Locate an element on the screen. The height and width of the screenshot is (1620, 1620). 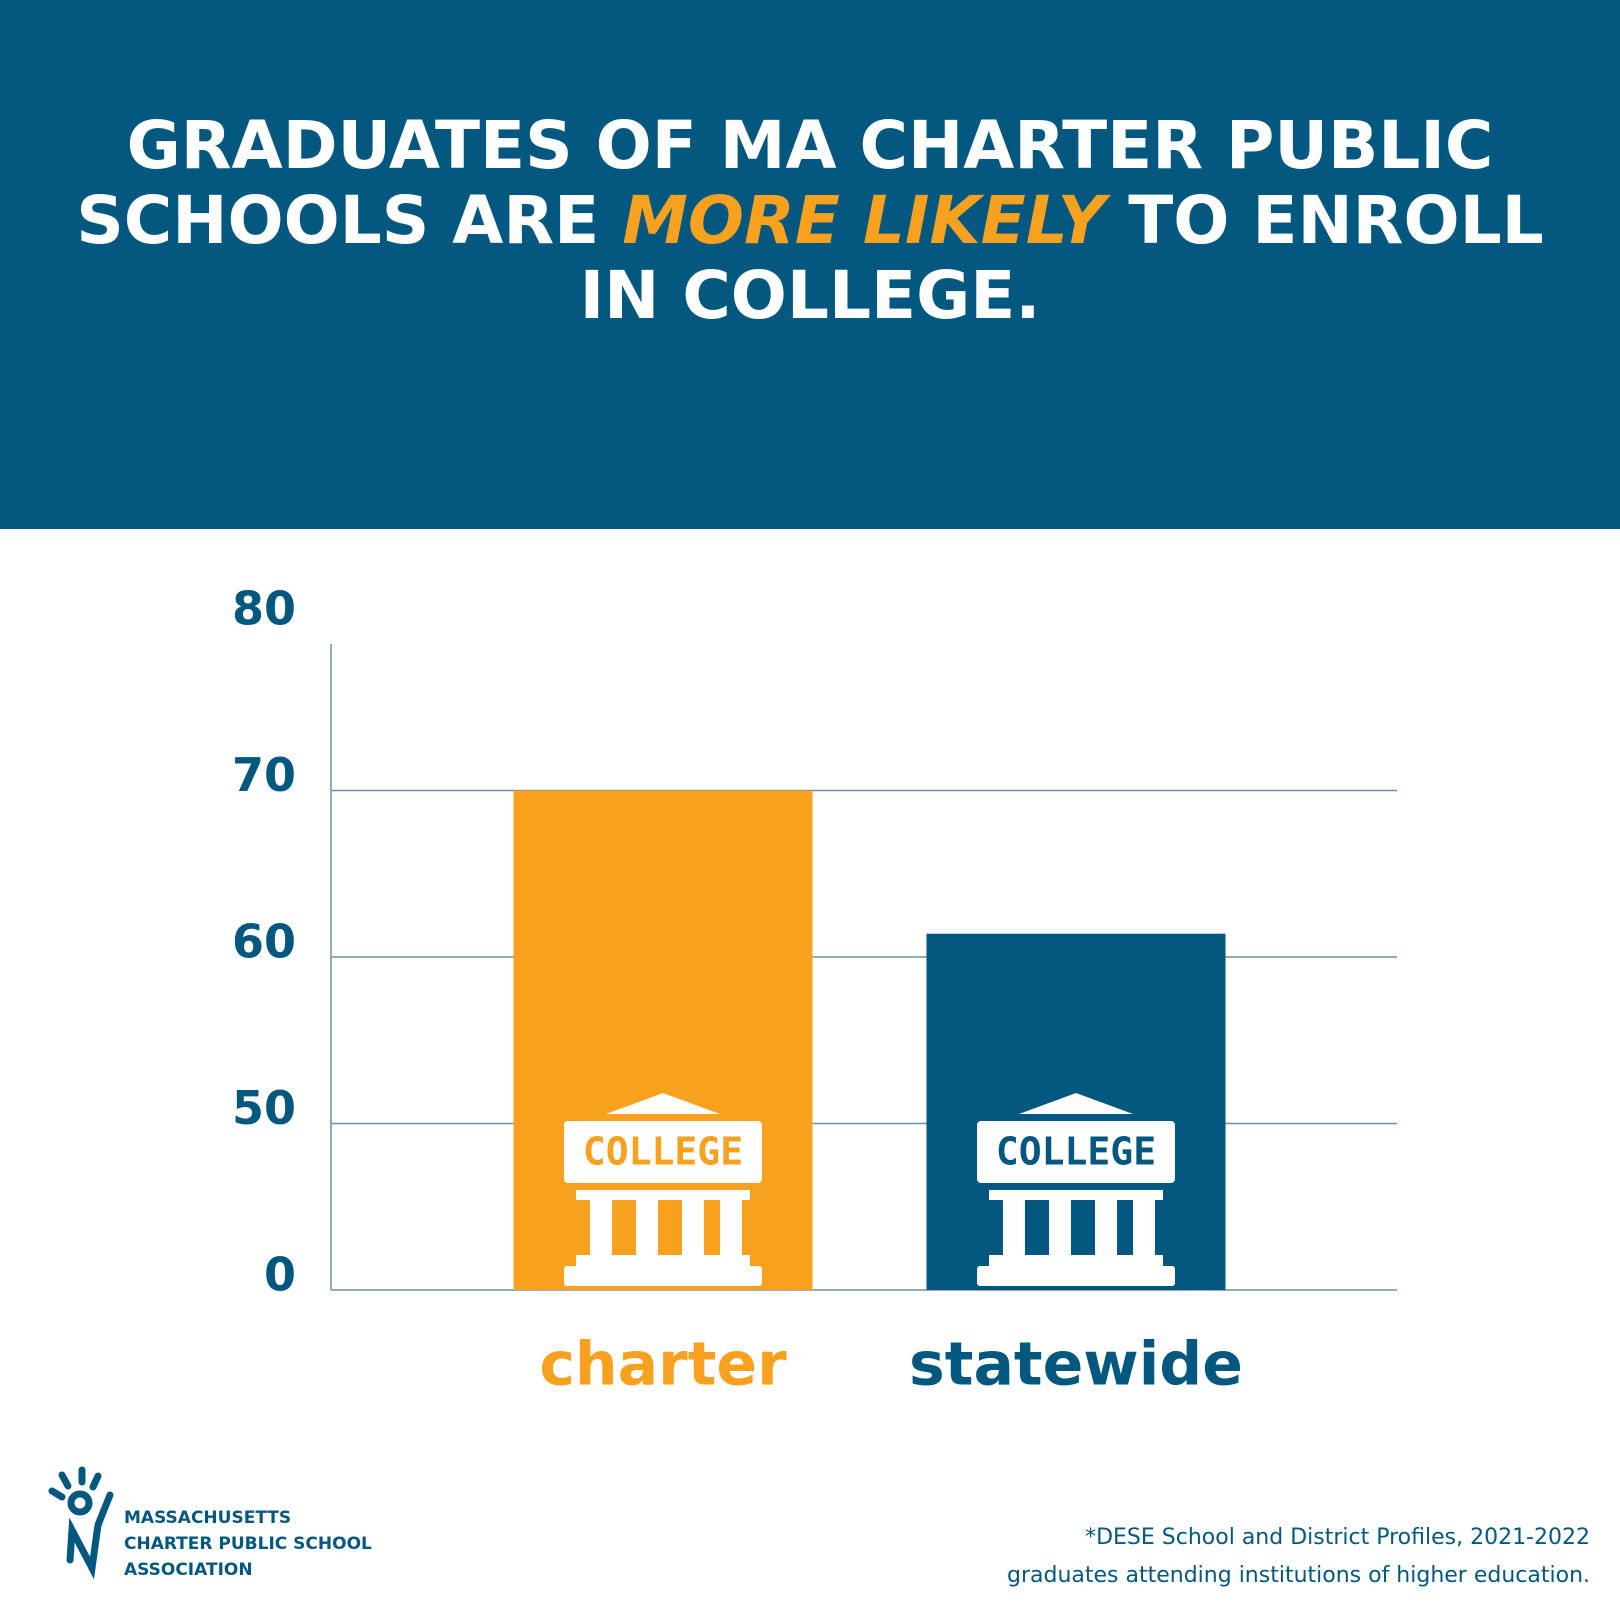
logo-text: ASSOCIATION is located at coordinates (188, 1570).